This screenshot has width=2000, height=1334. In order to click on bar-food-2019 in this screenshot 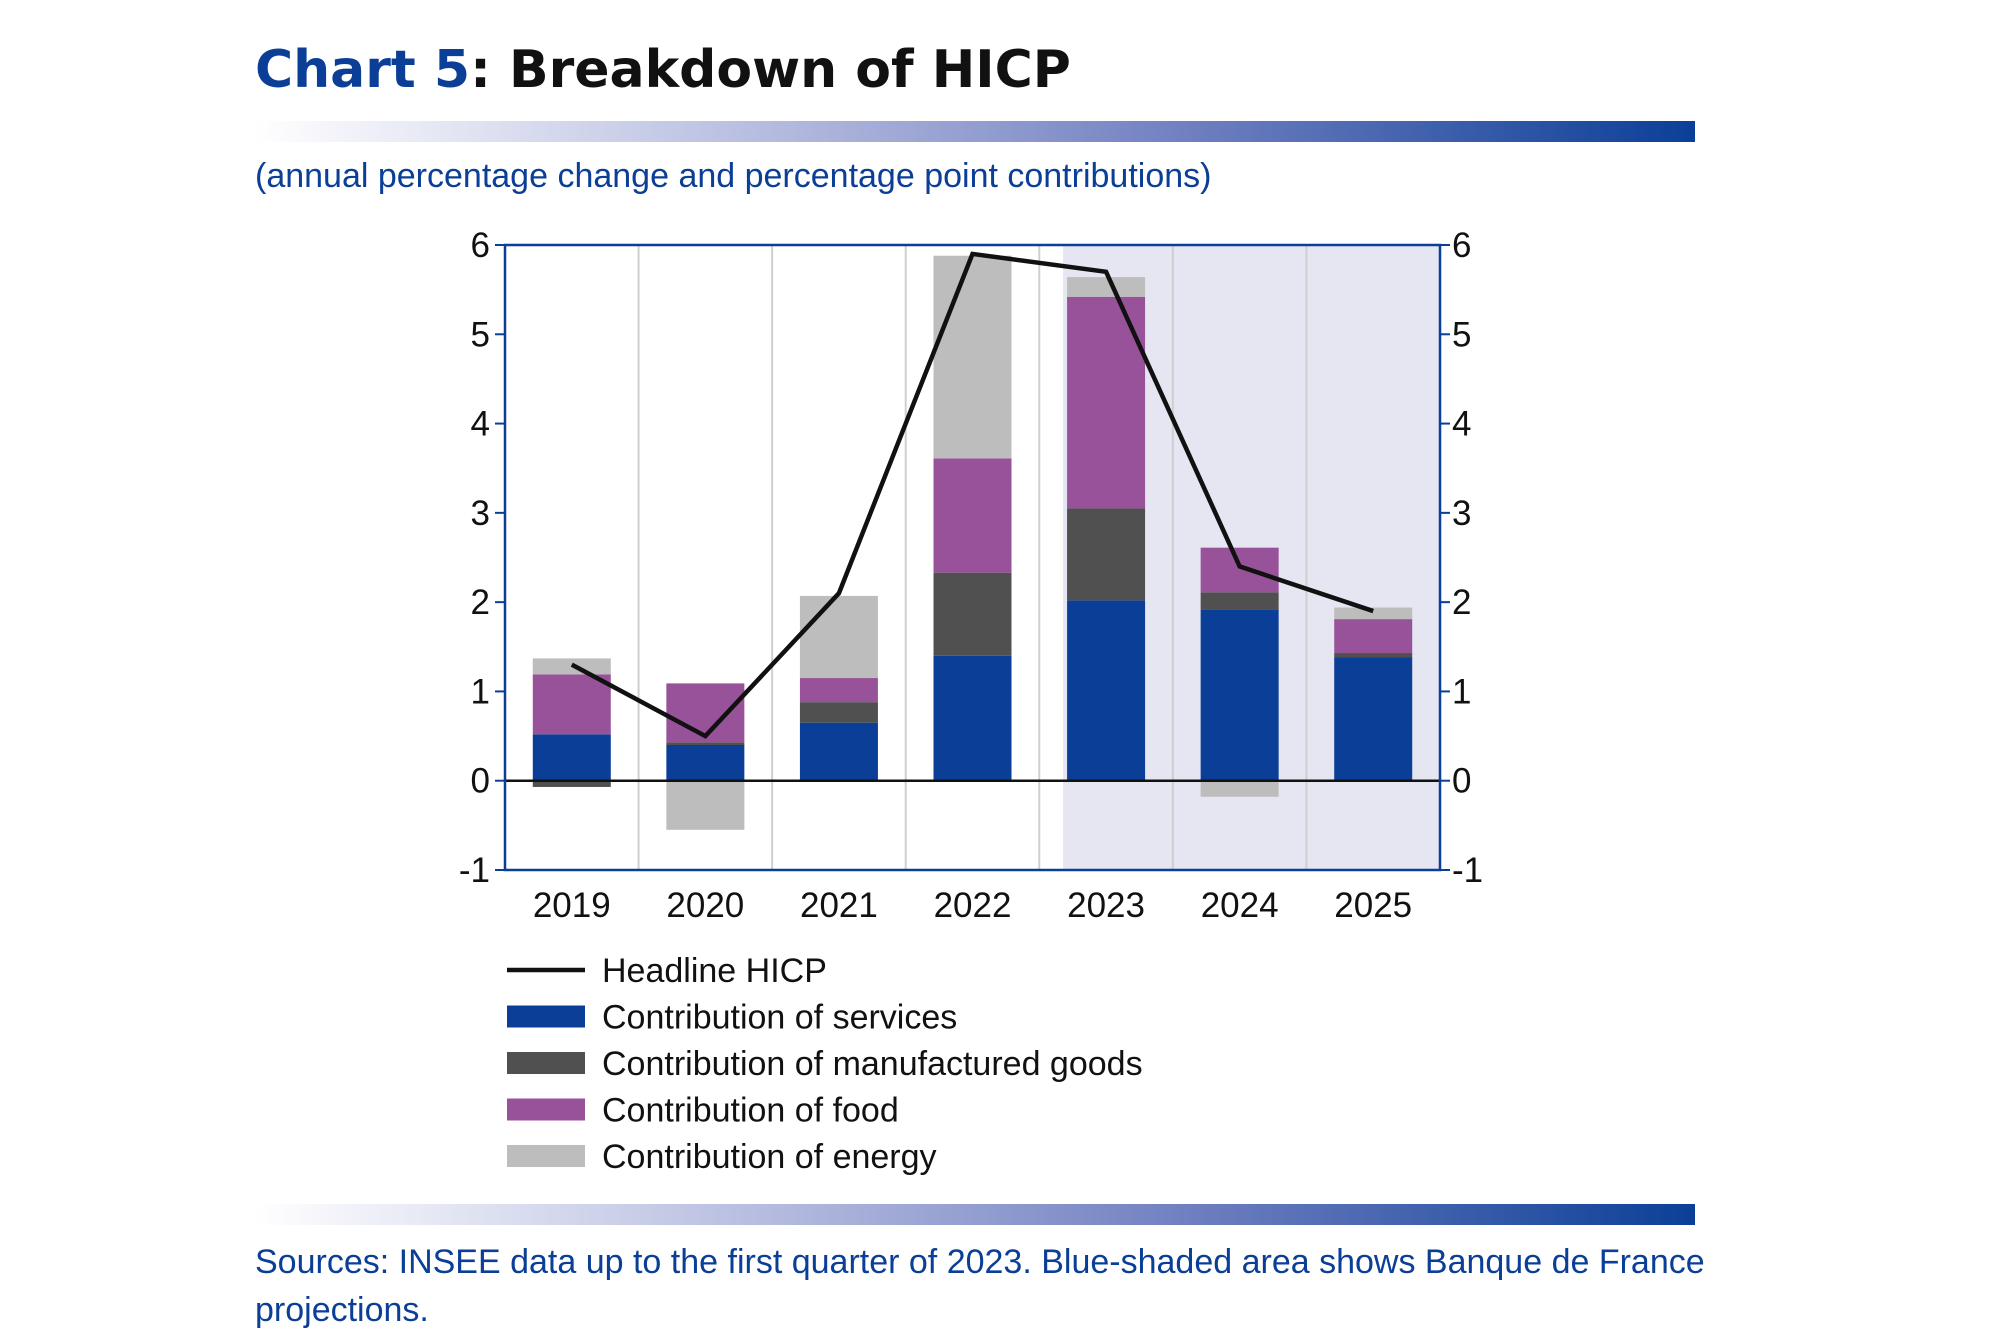, I will do `click(571, 704)`.